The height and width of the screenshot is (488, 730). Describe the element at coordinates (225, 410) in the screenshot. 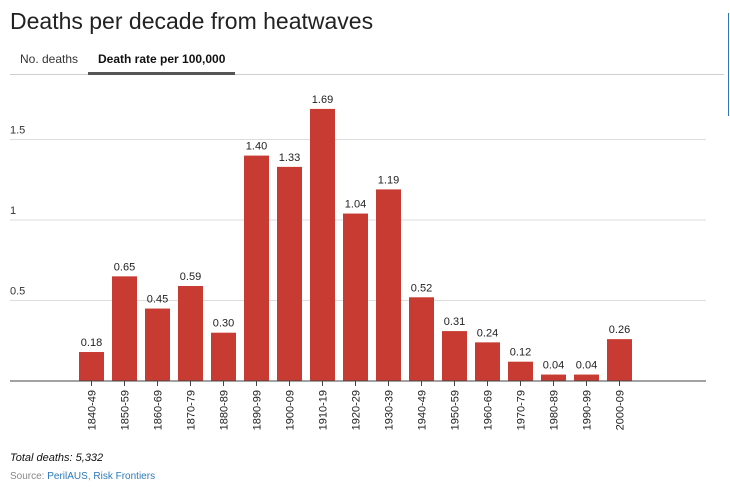

I see `x-tick-label: 1880-89` at that location.